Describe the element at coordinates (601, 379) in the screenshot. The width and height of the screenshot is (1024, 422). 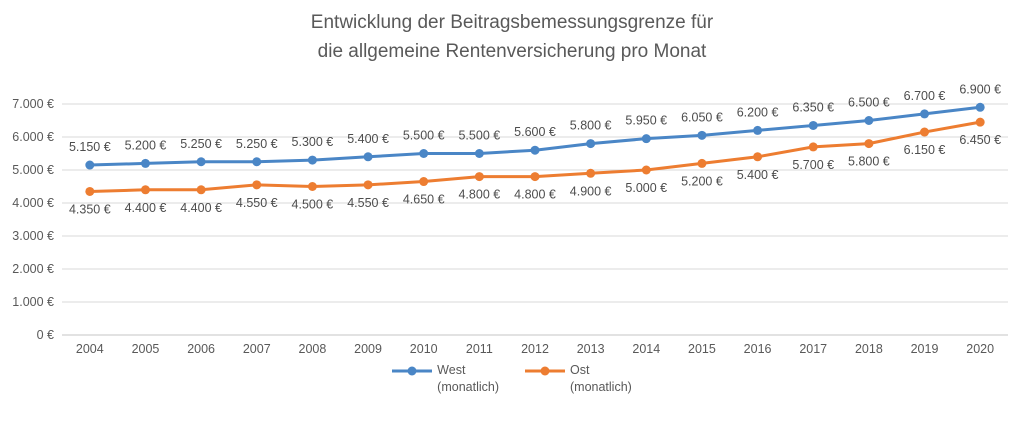
I see `legend-text-ost: Ost (monatlich)` at that location.